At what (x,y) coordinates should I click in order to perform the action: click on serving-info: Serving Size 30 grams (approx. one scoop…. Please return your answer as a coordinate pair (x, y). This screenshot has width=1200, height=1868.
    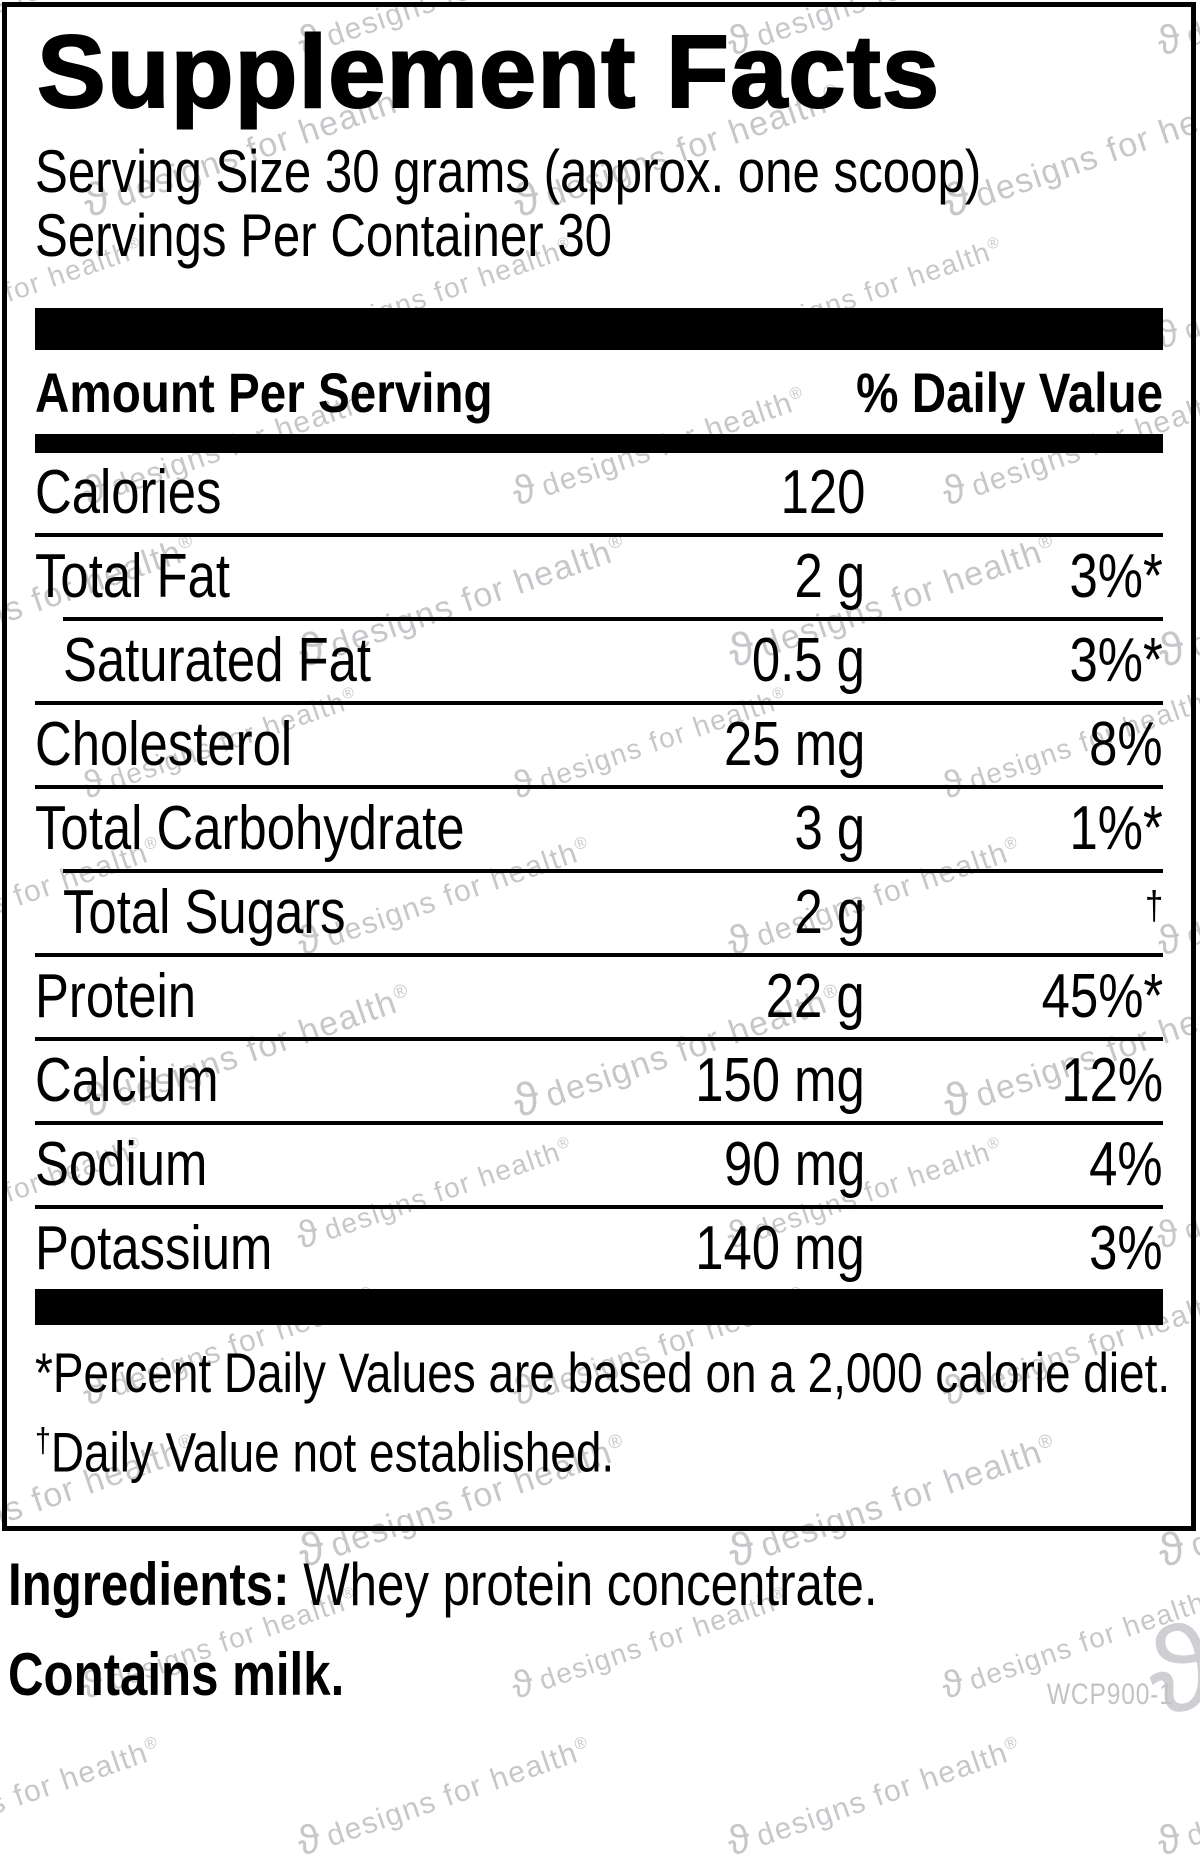
    Looking at the image, I should click on (599, 204).